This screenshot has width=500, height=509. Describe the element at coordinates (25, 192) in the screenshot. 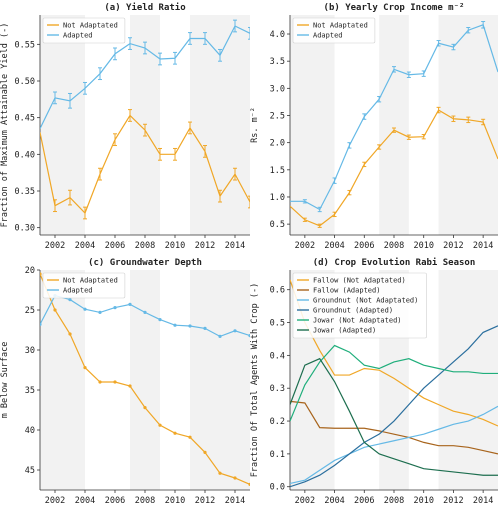

I see `y-tick-label: 0.35` at that location.